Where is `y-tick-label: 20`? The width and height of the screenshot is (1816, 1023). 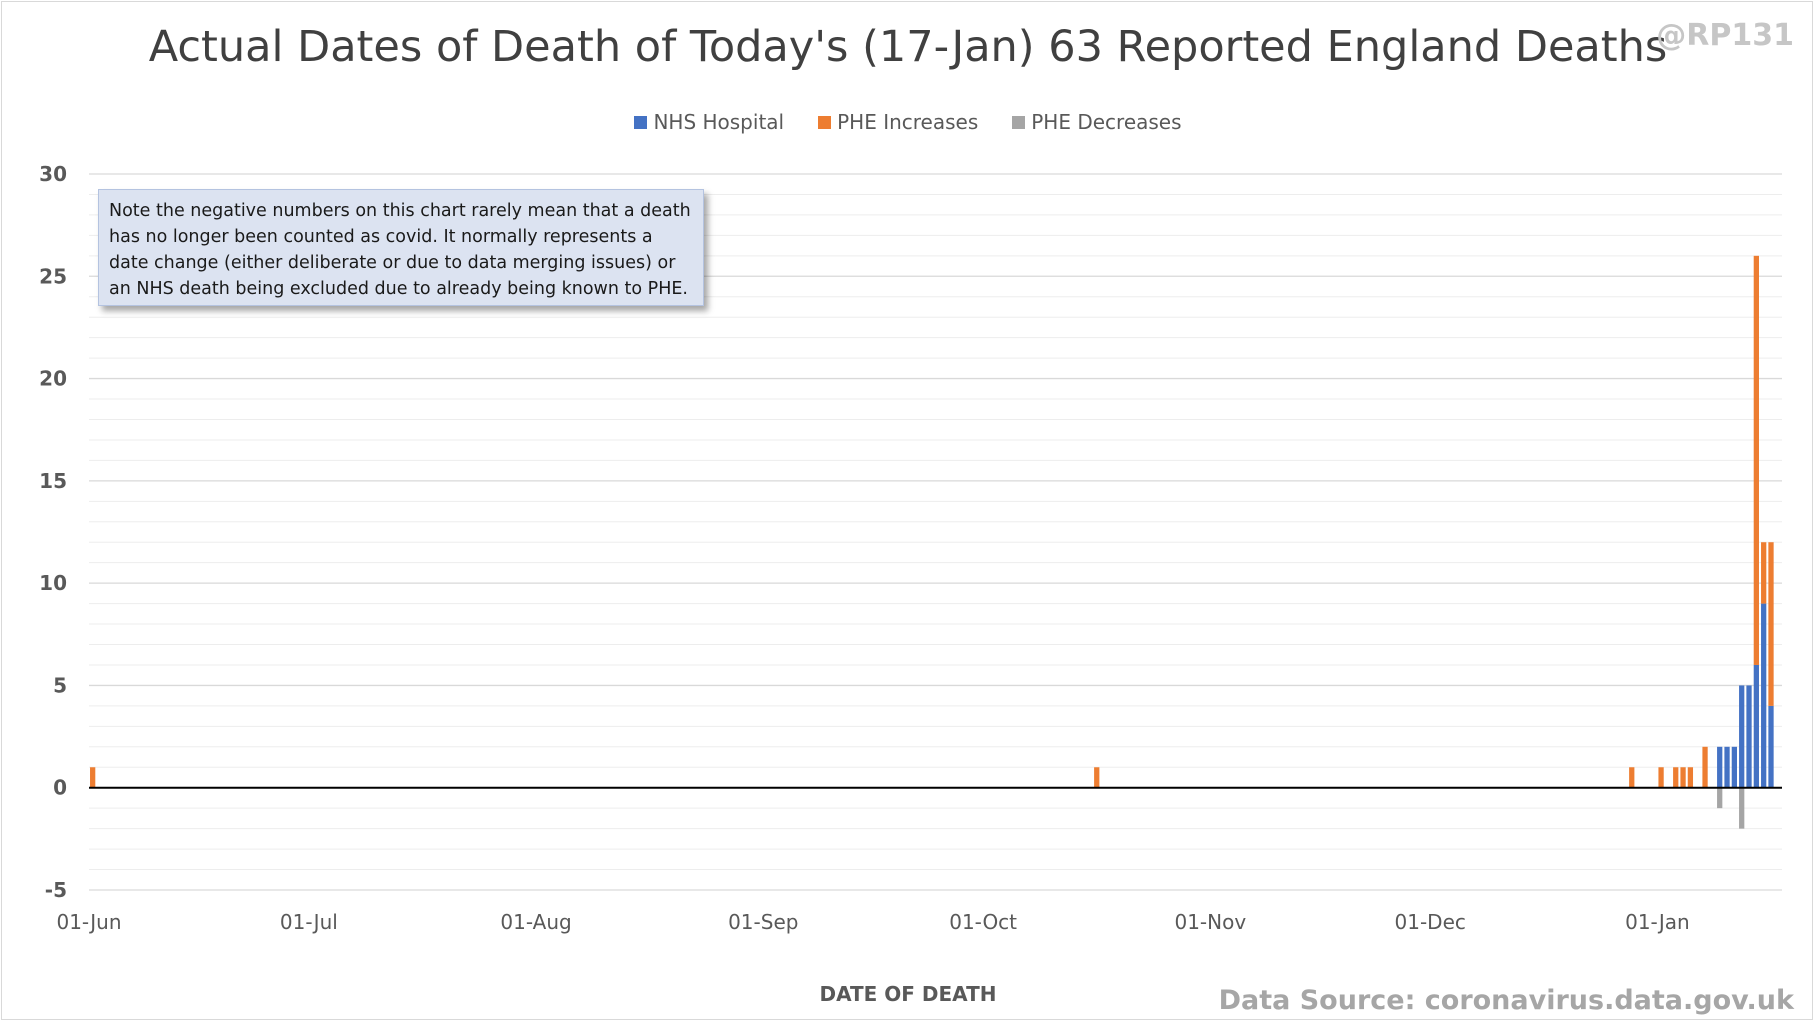 y-tick-label: 20 is located at coordinates (53, 379).